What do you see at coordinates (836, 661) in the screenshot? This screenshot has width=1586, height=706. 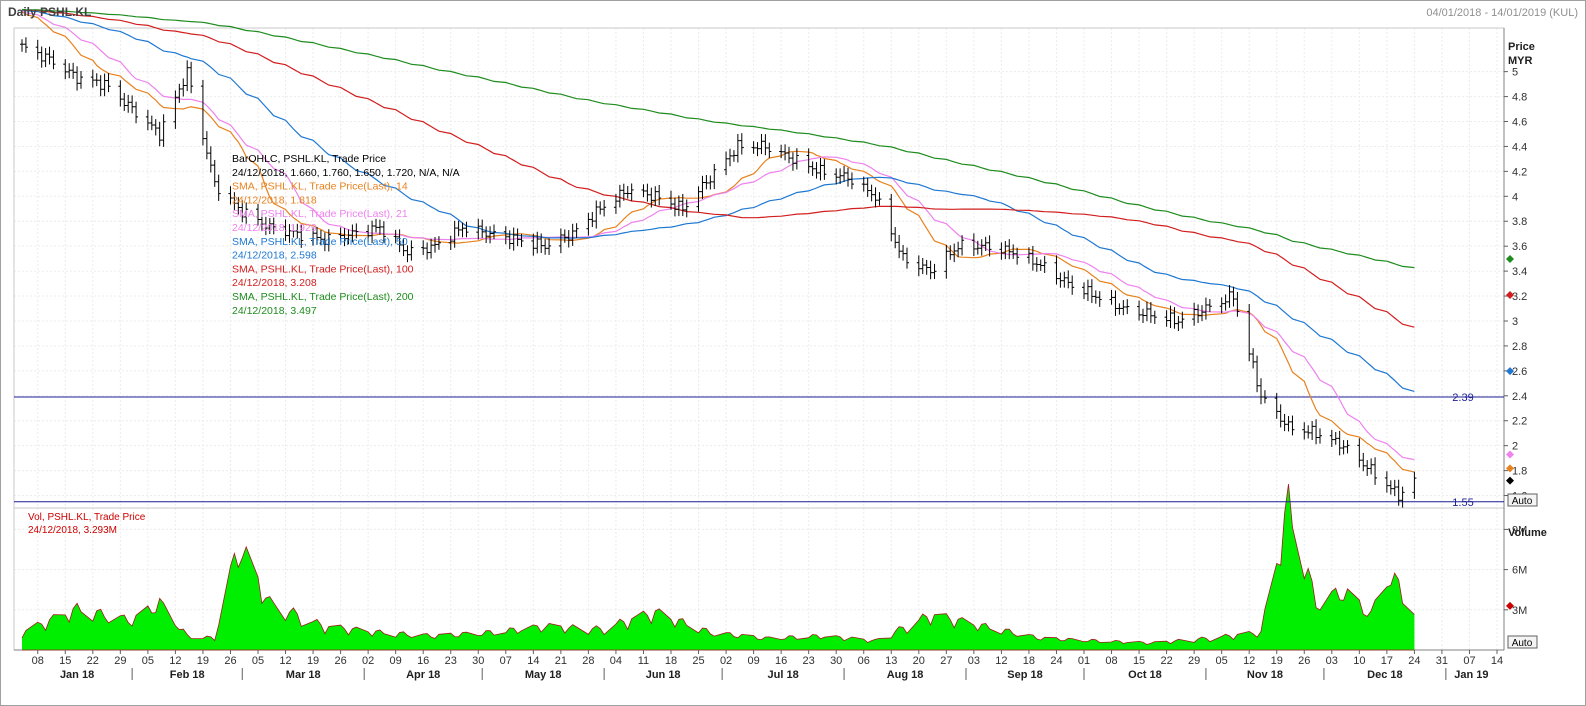 I see `x-tick-label: 30` at bounding box center [836, 661].